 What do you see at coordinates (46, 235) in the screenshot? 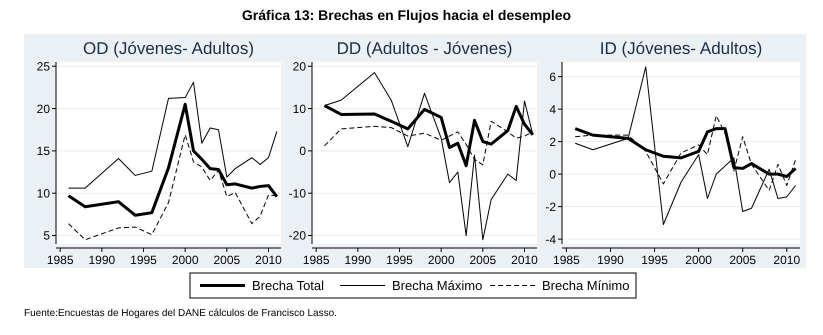
I see `y-tick-label: 5` at bounding box center [46, 235].